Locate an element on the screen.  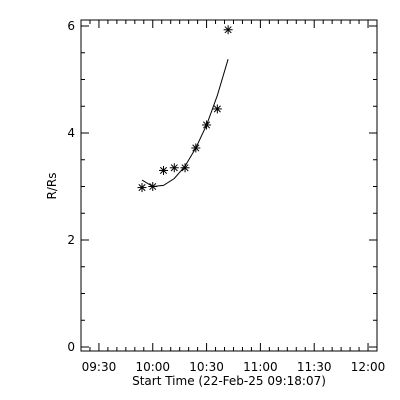
y-tick-label: 0 is located at coordinates (71, 347).